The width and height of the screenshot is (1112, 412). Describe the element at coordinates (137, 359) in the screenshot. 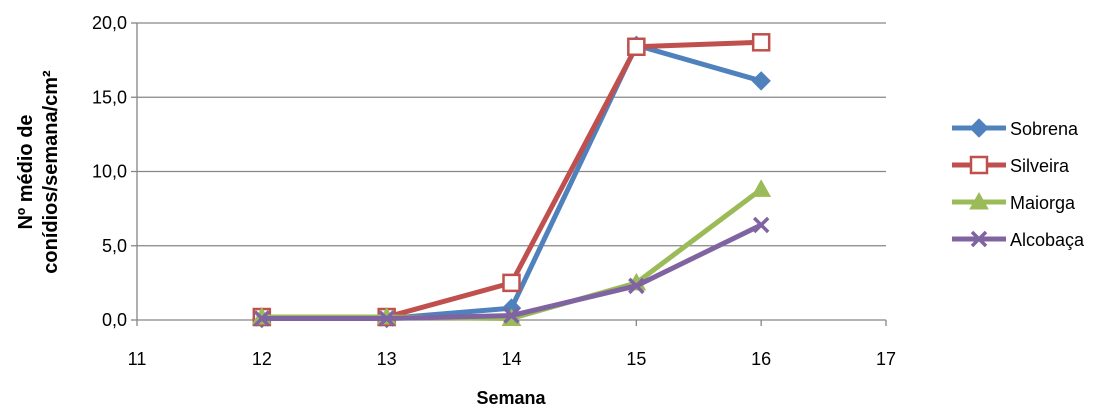

I see `x-tick-label: 11` at that location.